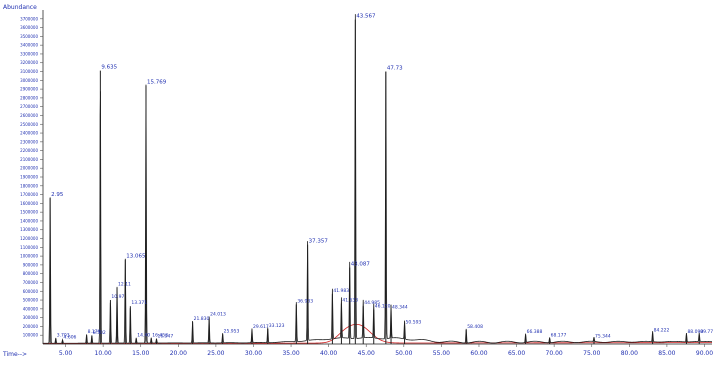 The height and width of the screenshot is (378, 715). Describe the element at coordinates (29, 229) in the screenshot. I see `y-tick-label: 1300000` at that location.